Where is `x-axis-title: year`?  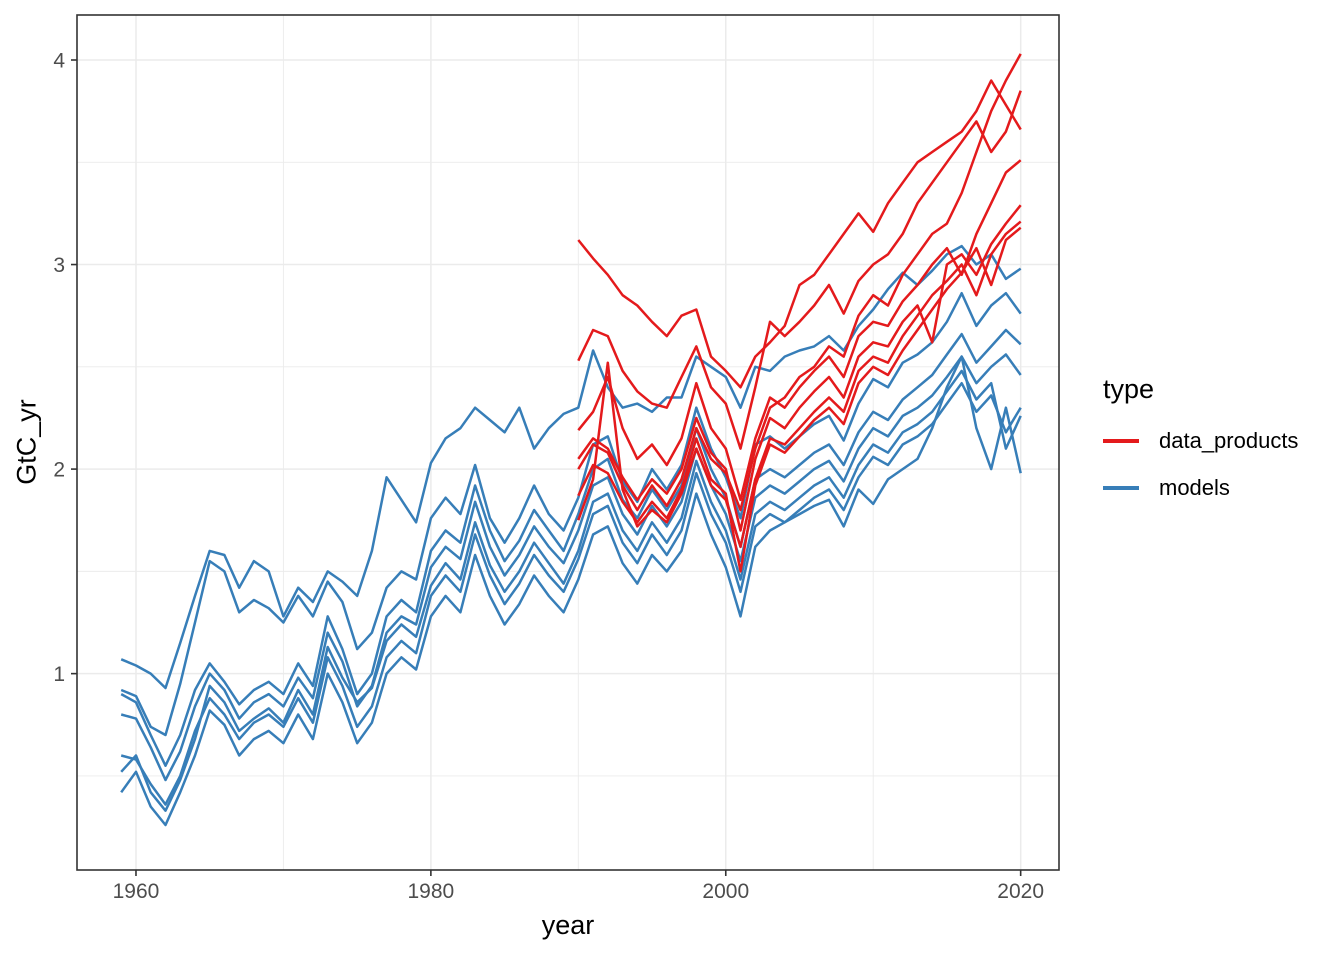
x-axis-title: year is located at coordinates (568, 925).